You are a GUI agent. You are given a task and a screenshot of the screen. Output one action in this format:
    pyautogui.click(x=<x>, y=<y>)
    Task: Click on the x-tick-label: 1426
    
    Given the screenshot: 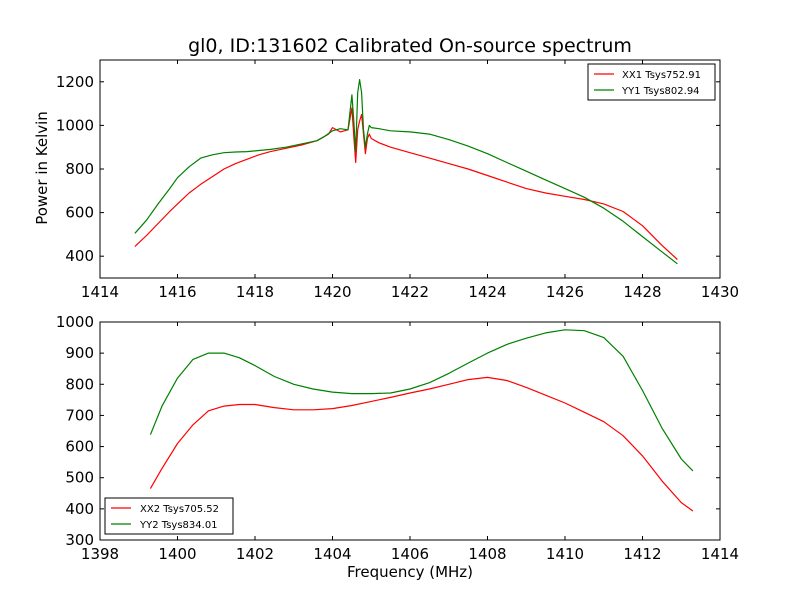 What is the action you would take?
    pyautogui.click(x=565, y=292)
    